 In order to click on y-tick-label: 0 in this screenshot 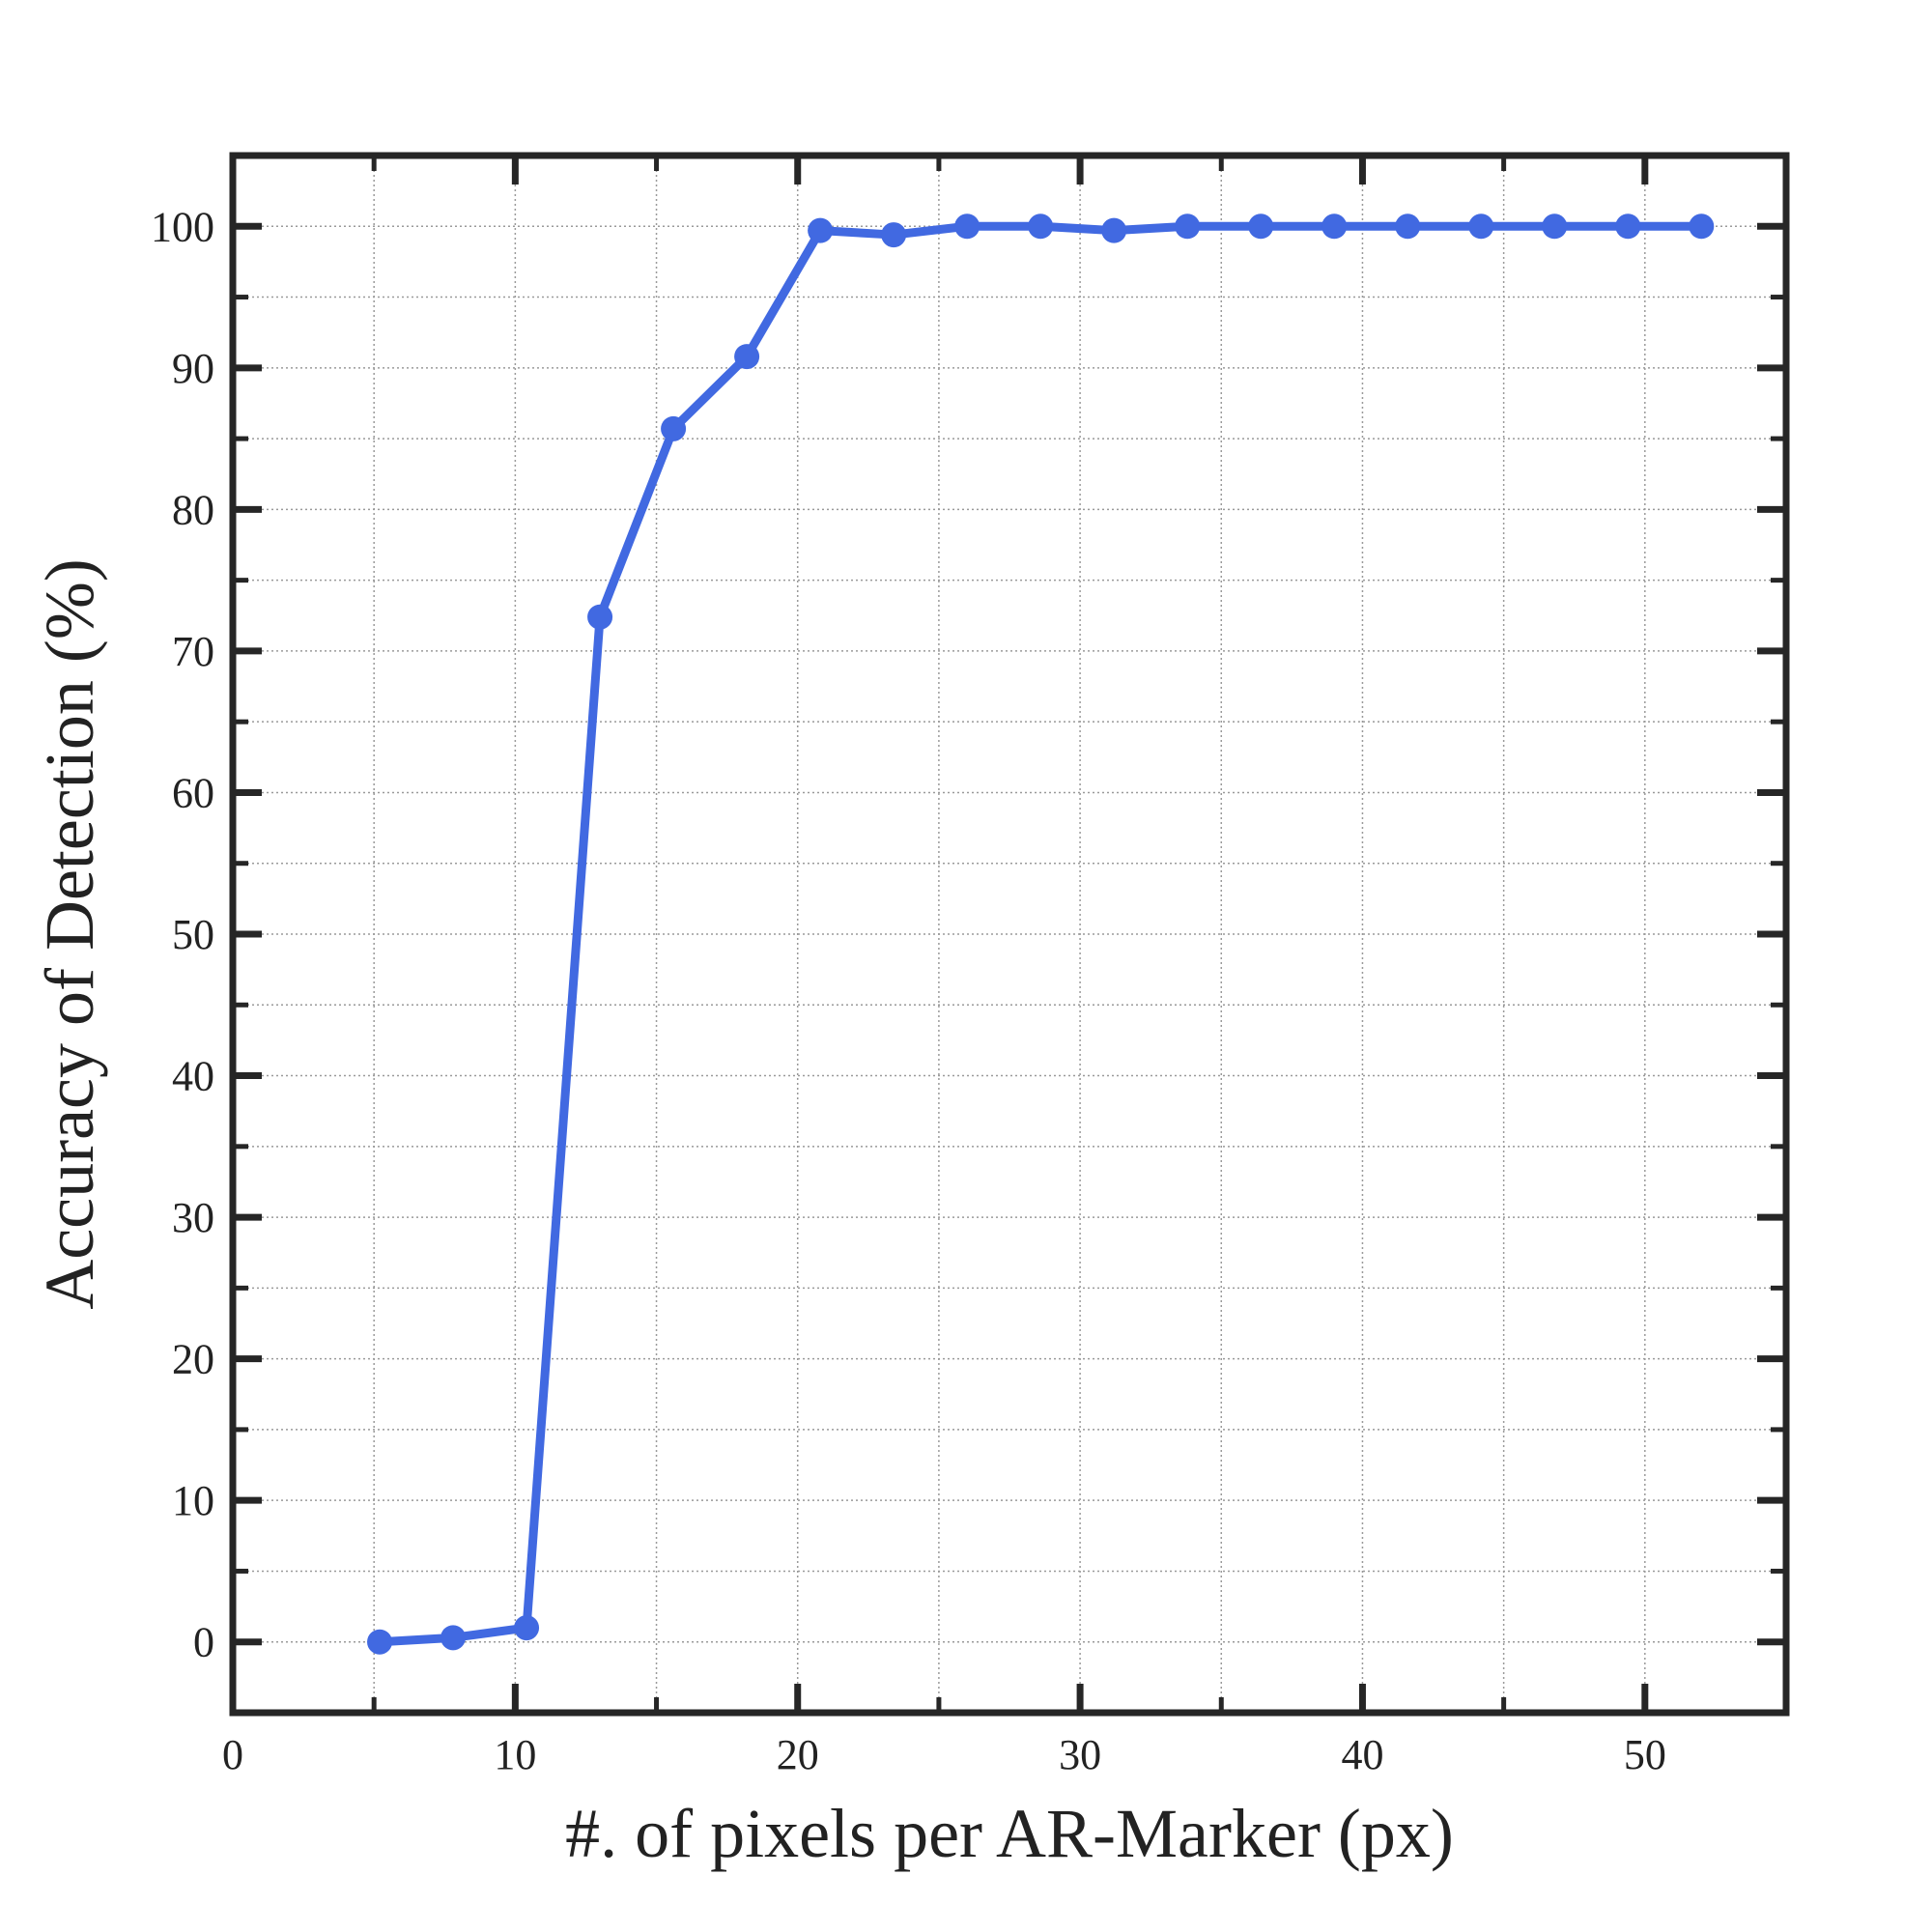, I will do `click(203, 1642)`.